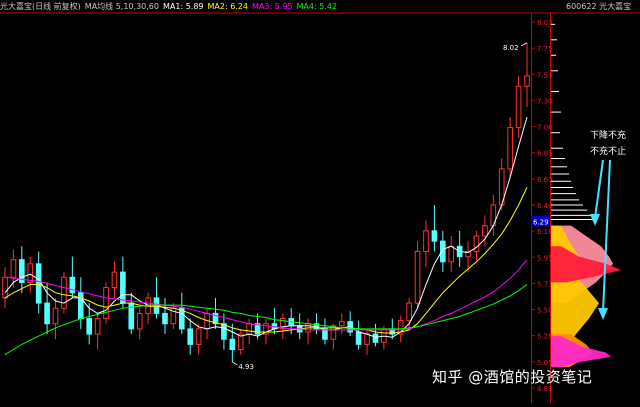 This screenshot has width=640, height=407. What do you see at coordinates (545, 363) in the screenshot?
I see `price-tick-label: 5.05` at bounding box center [545, 363].